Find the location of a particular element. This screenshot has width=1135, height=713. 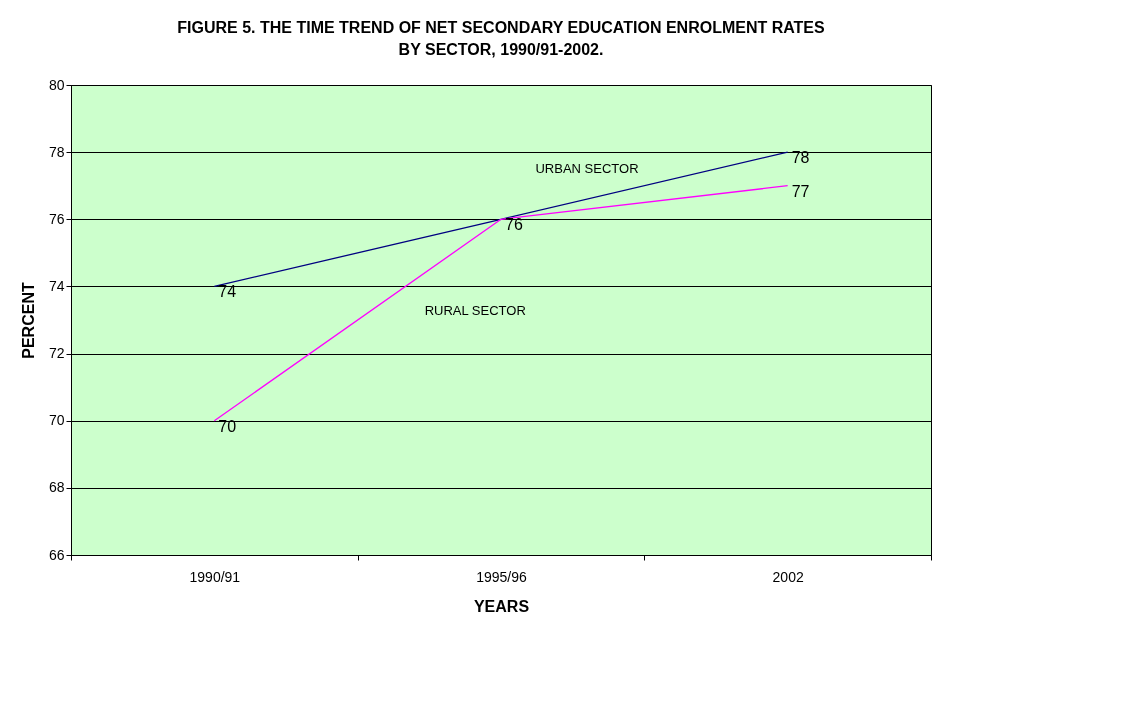

x-tick-label: 2002 is located at coordinates (788, 576).